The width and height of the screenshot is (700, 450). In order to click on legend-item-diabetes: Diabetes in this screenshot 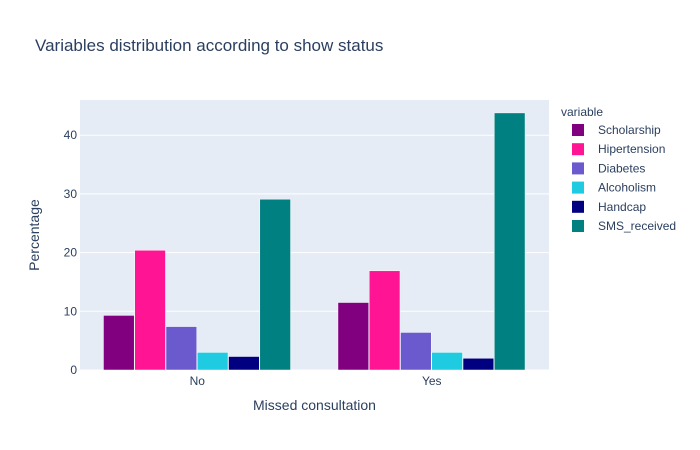, I will do `click(608, 168)`.